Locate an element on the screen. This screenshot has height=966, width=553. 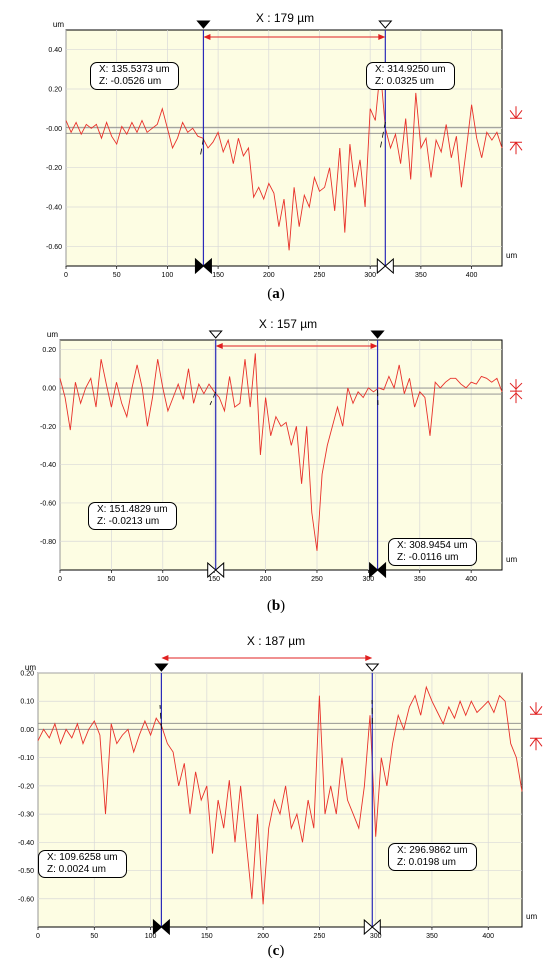
y-tick-label: 0.40 is located at coordinates (55, 50).